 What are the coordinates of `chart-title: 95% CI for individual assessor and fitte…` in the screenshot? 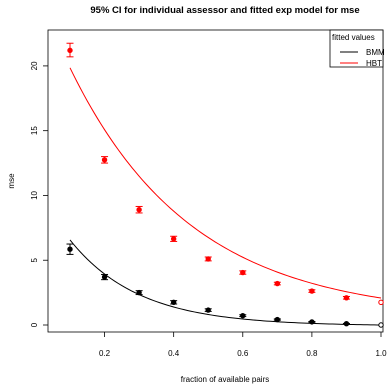 It's located at (224, 10).